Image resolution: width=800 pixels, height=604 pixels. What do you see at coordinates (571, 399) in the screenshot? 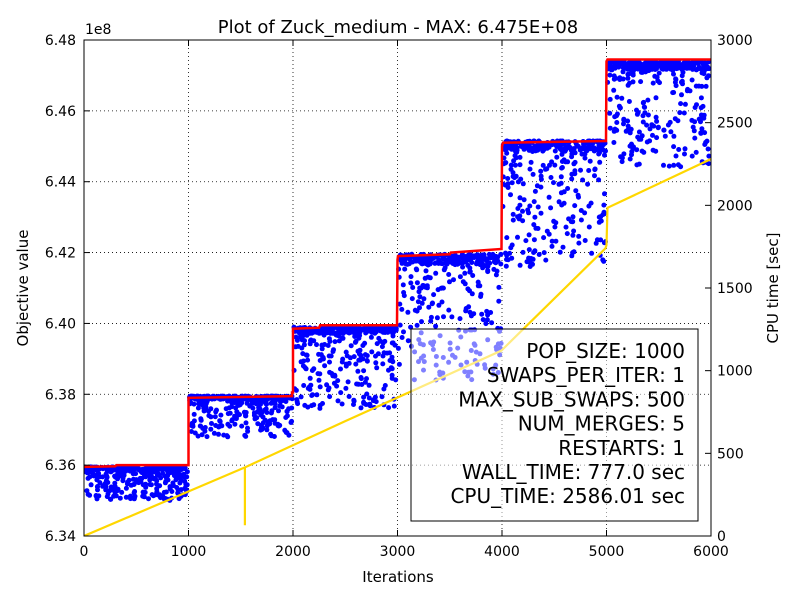
I see `info-box-line: MAX_SUB_SWAPS: 500` at bounding box center [571, 399].